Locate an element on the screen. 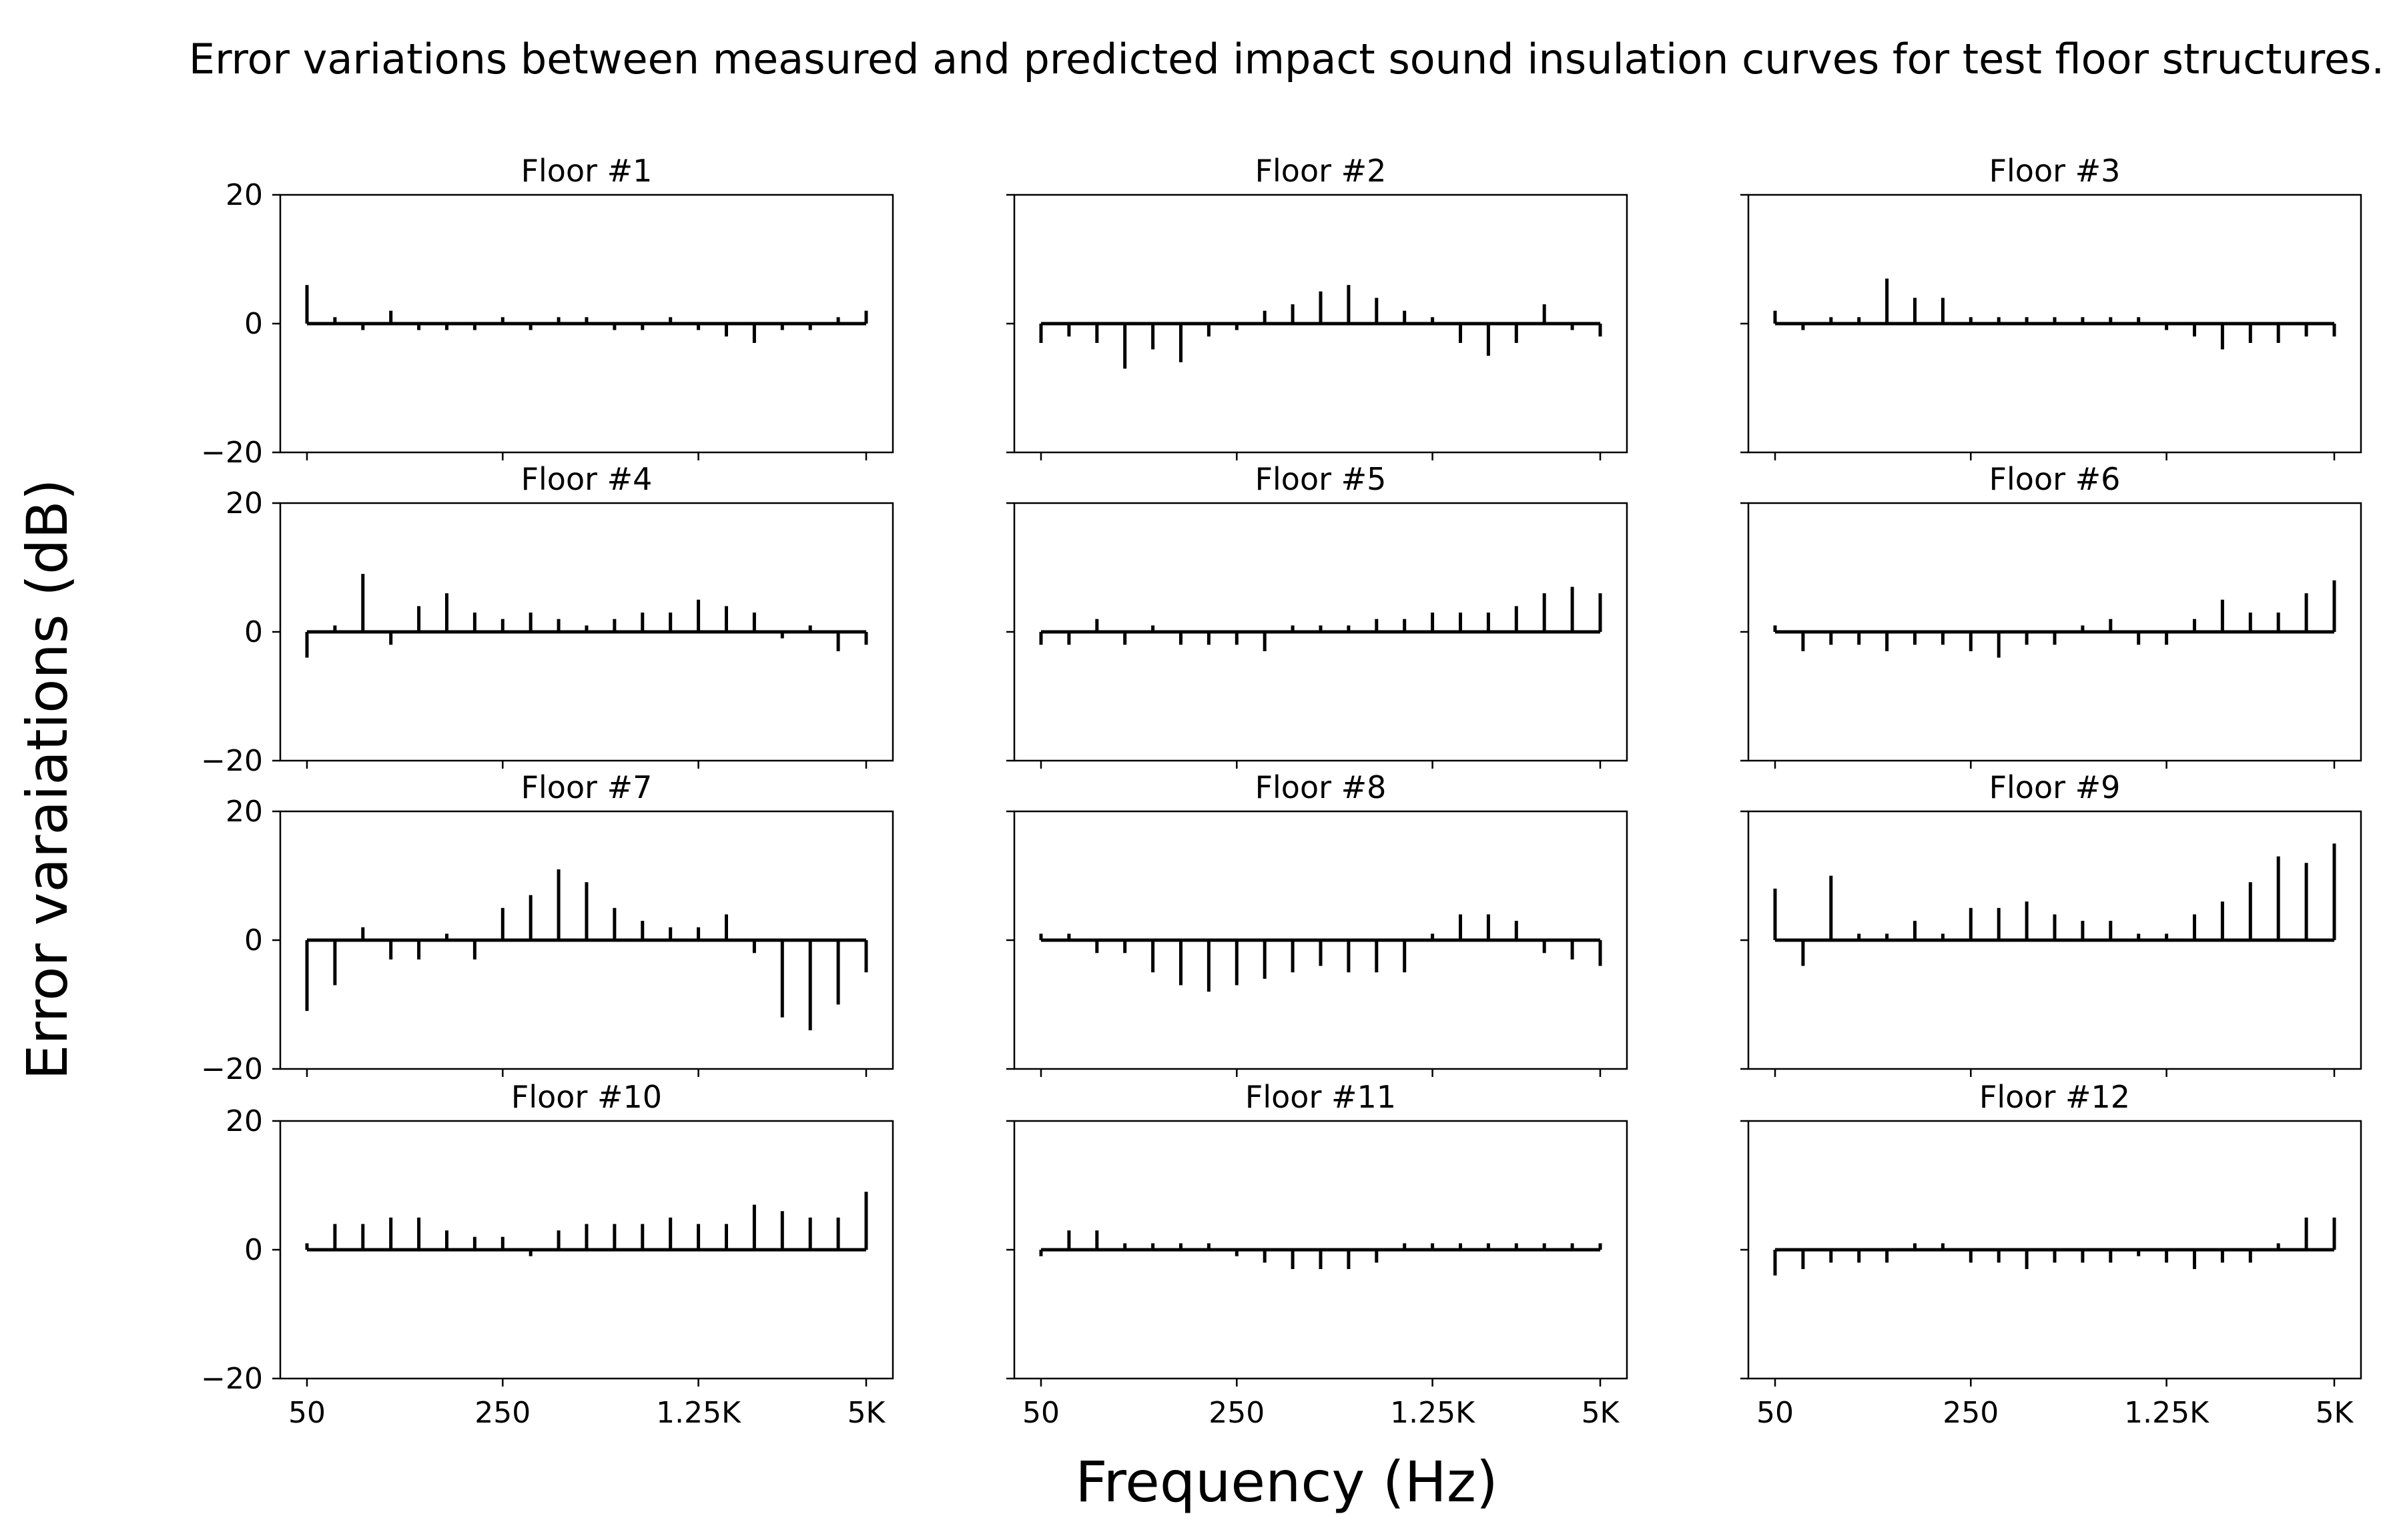  panel-title: Floor #12 is located at coordinates (2054, 1097).